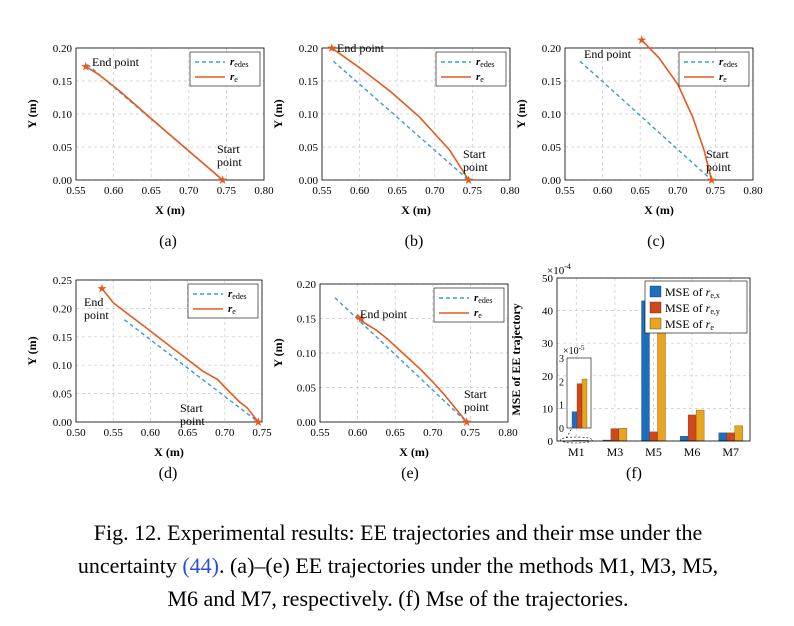 The image size is (794, 626). I want to click on legend-subscript: e,x, so click(715, 295).